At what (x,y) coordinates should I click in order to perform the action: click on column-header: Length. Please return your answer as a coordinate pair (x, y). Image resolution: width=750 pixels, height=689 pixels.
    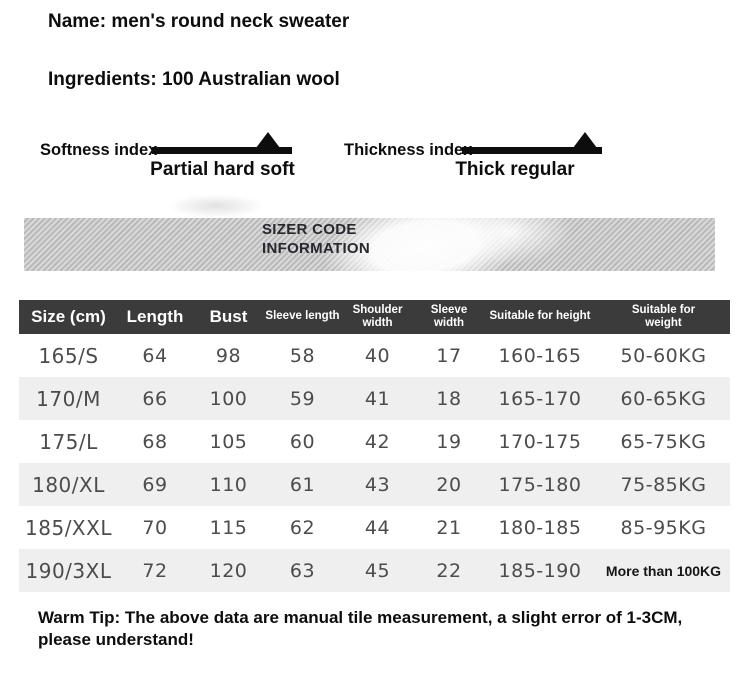
    Looking at the image, I should click on (155, 317).